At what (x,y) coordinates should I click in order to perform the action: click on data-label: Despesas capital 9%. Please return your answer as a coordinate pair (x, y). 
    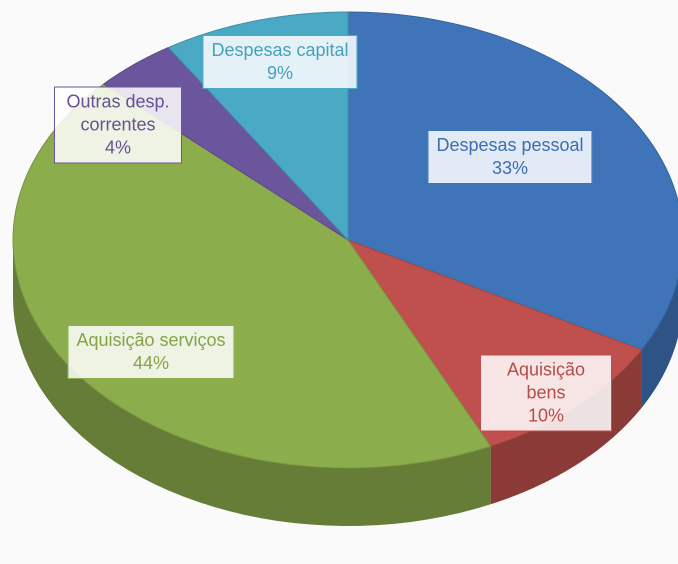
    Looking at the image, I should click on (280, 62).